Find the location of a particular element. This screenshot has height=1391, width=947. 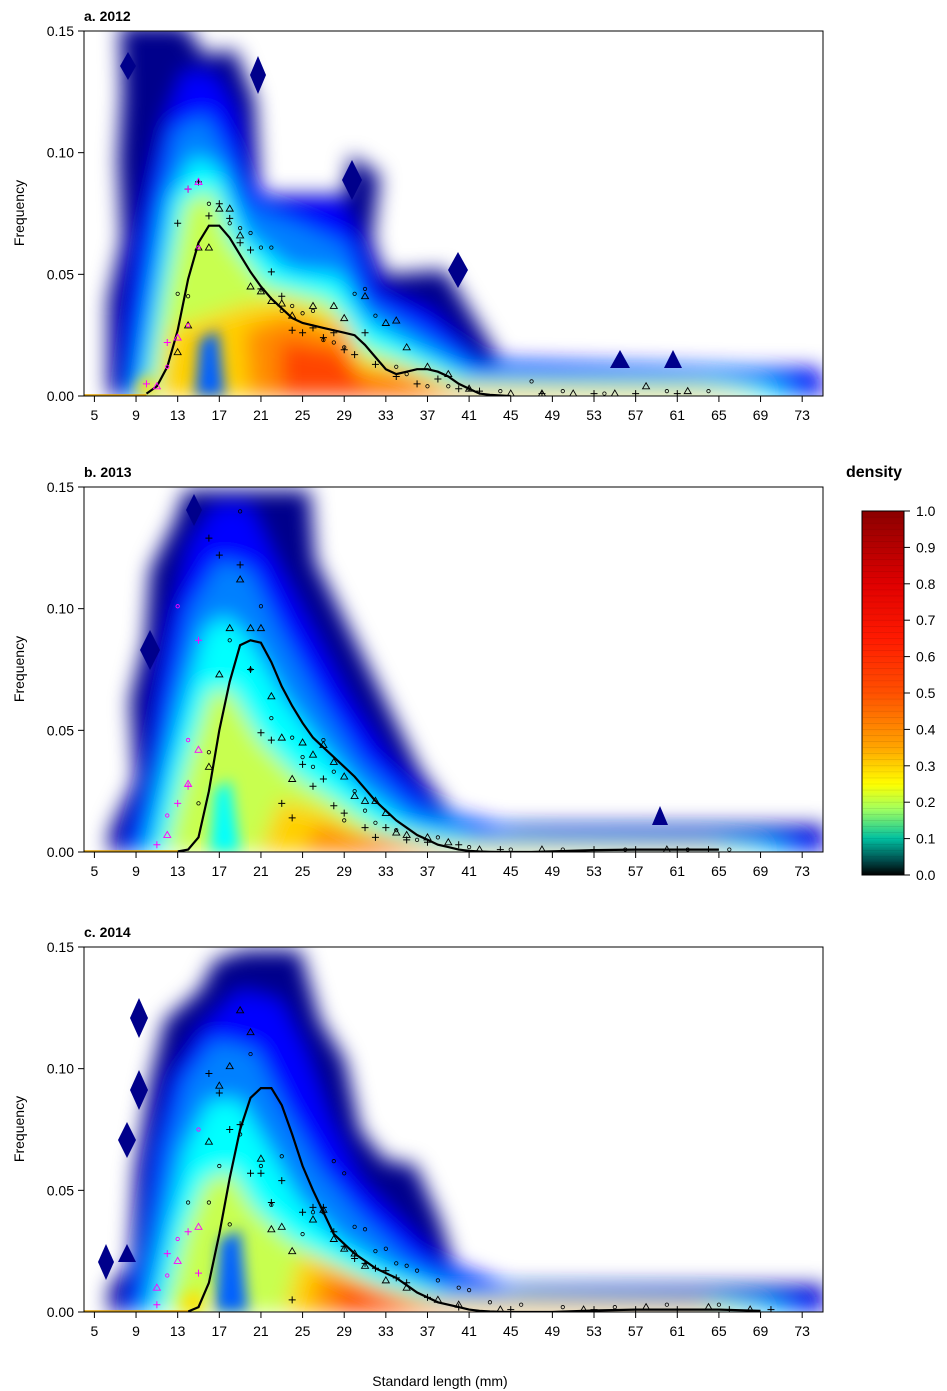

panel-a-y-tick-label: 0.00 is located at coordinates (60, 396).